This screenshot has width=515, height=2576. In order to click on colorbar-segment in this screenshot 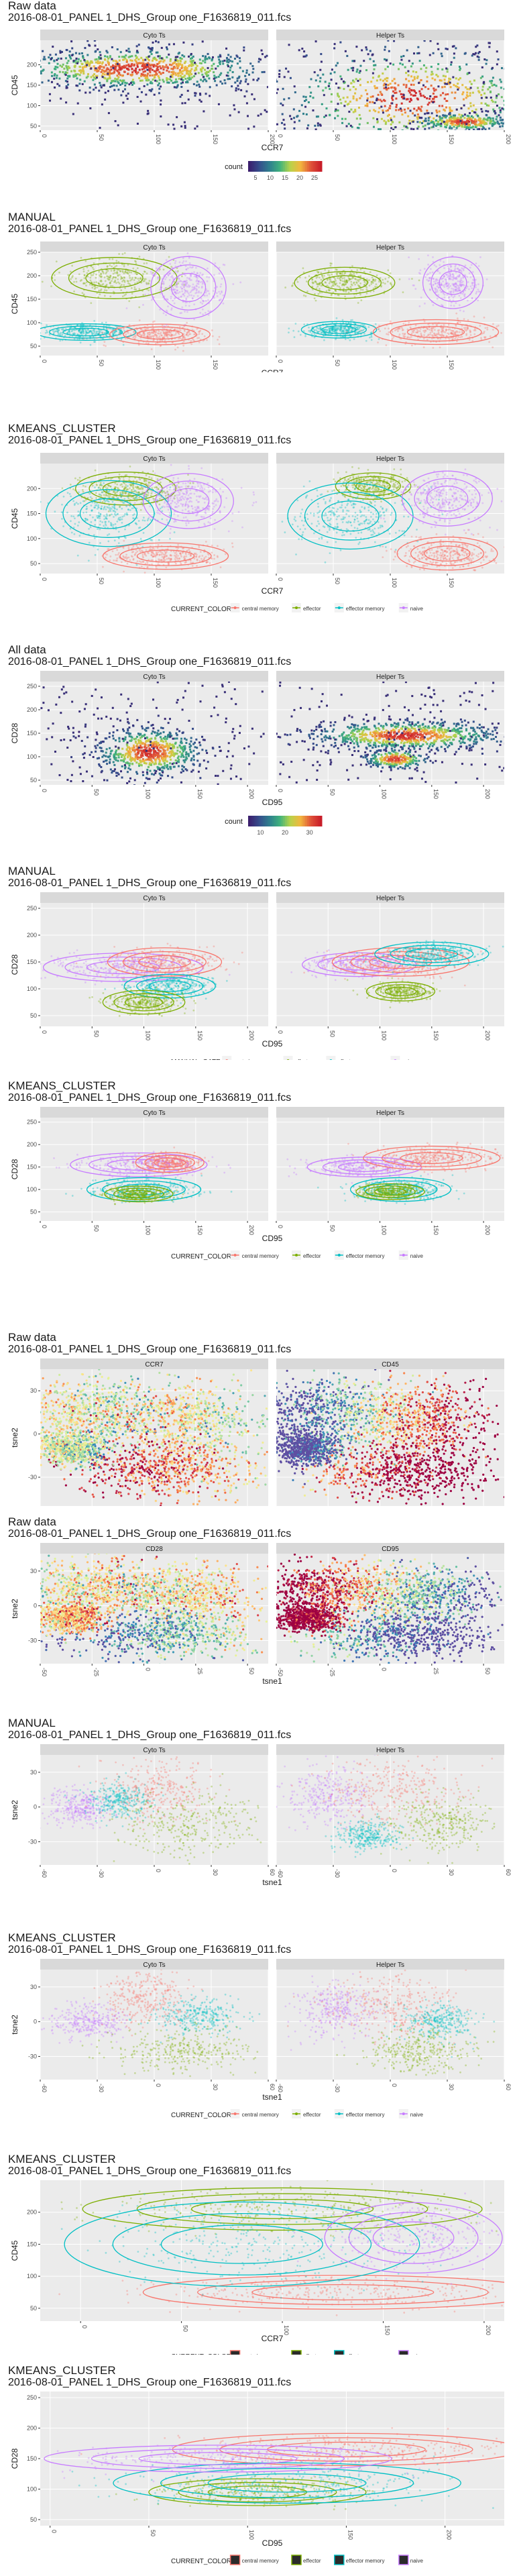, I will do `click(289, 166)`.